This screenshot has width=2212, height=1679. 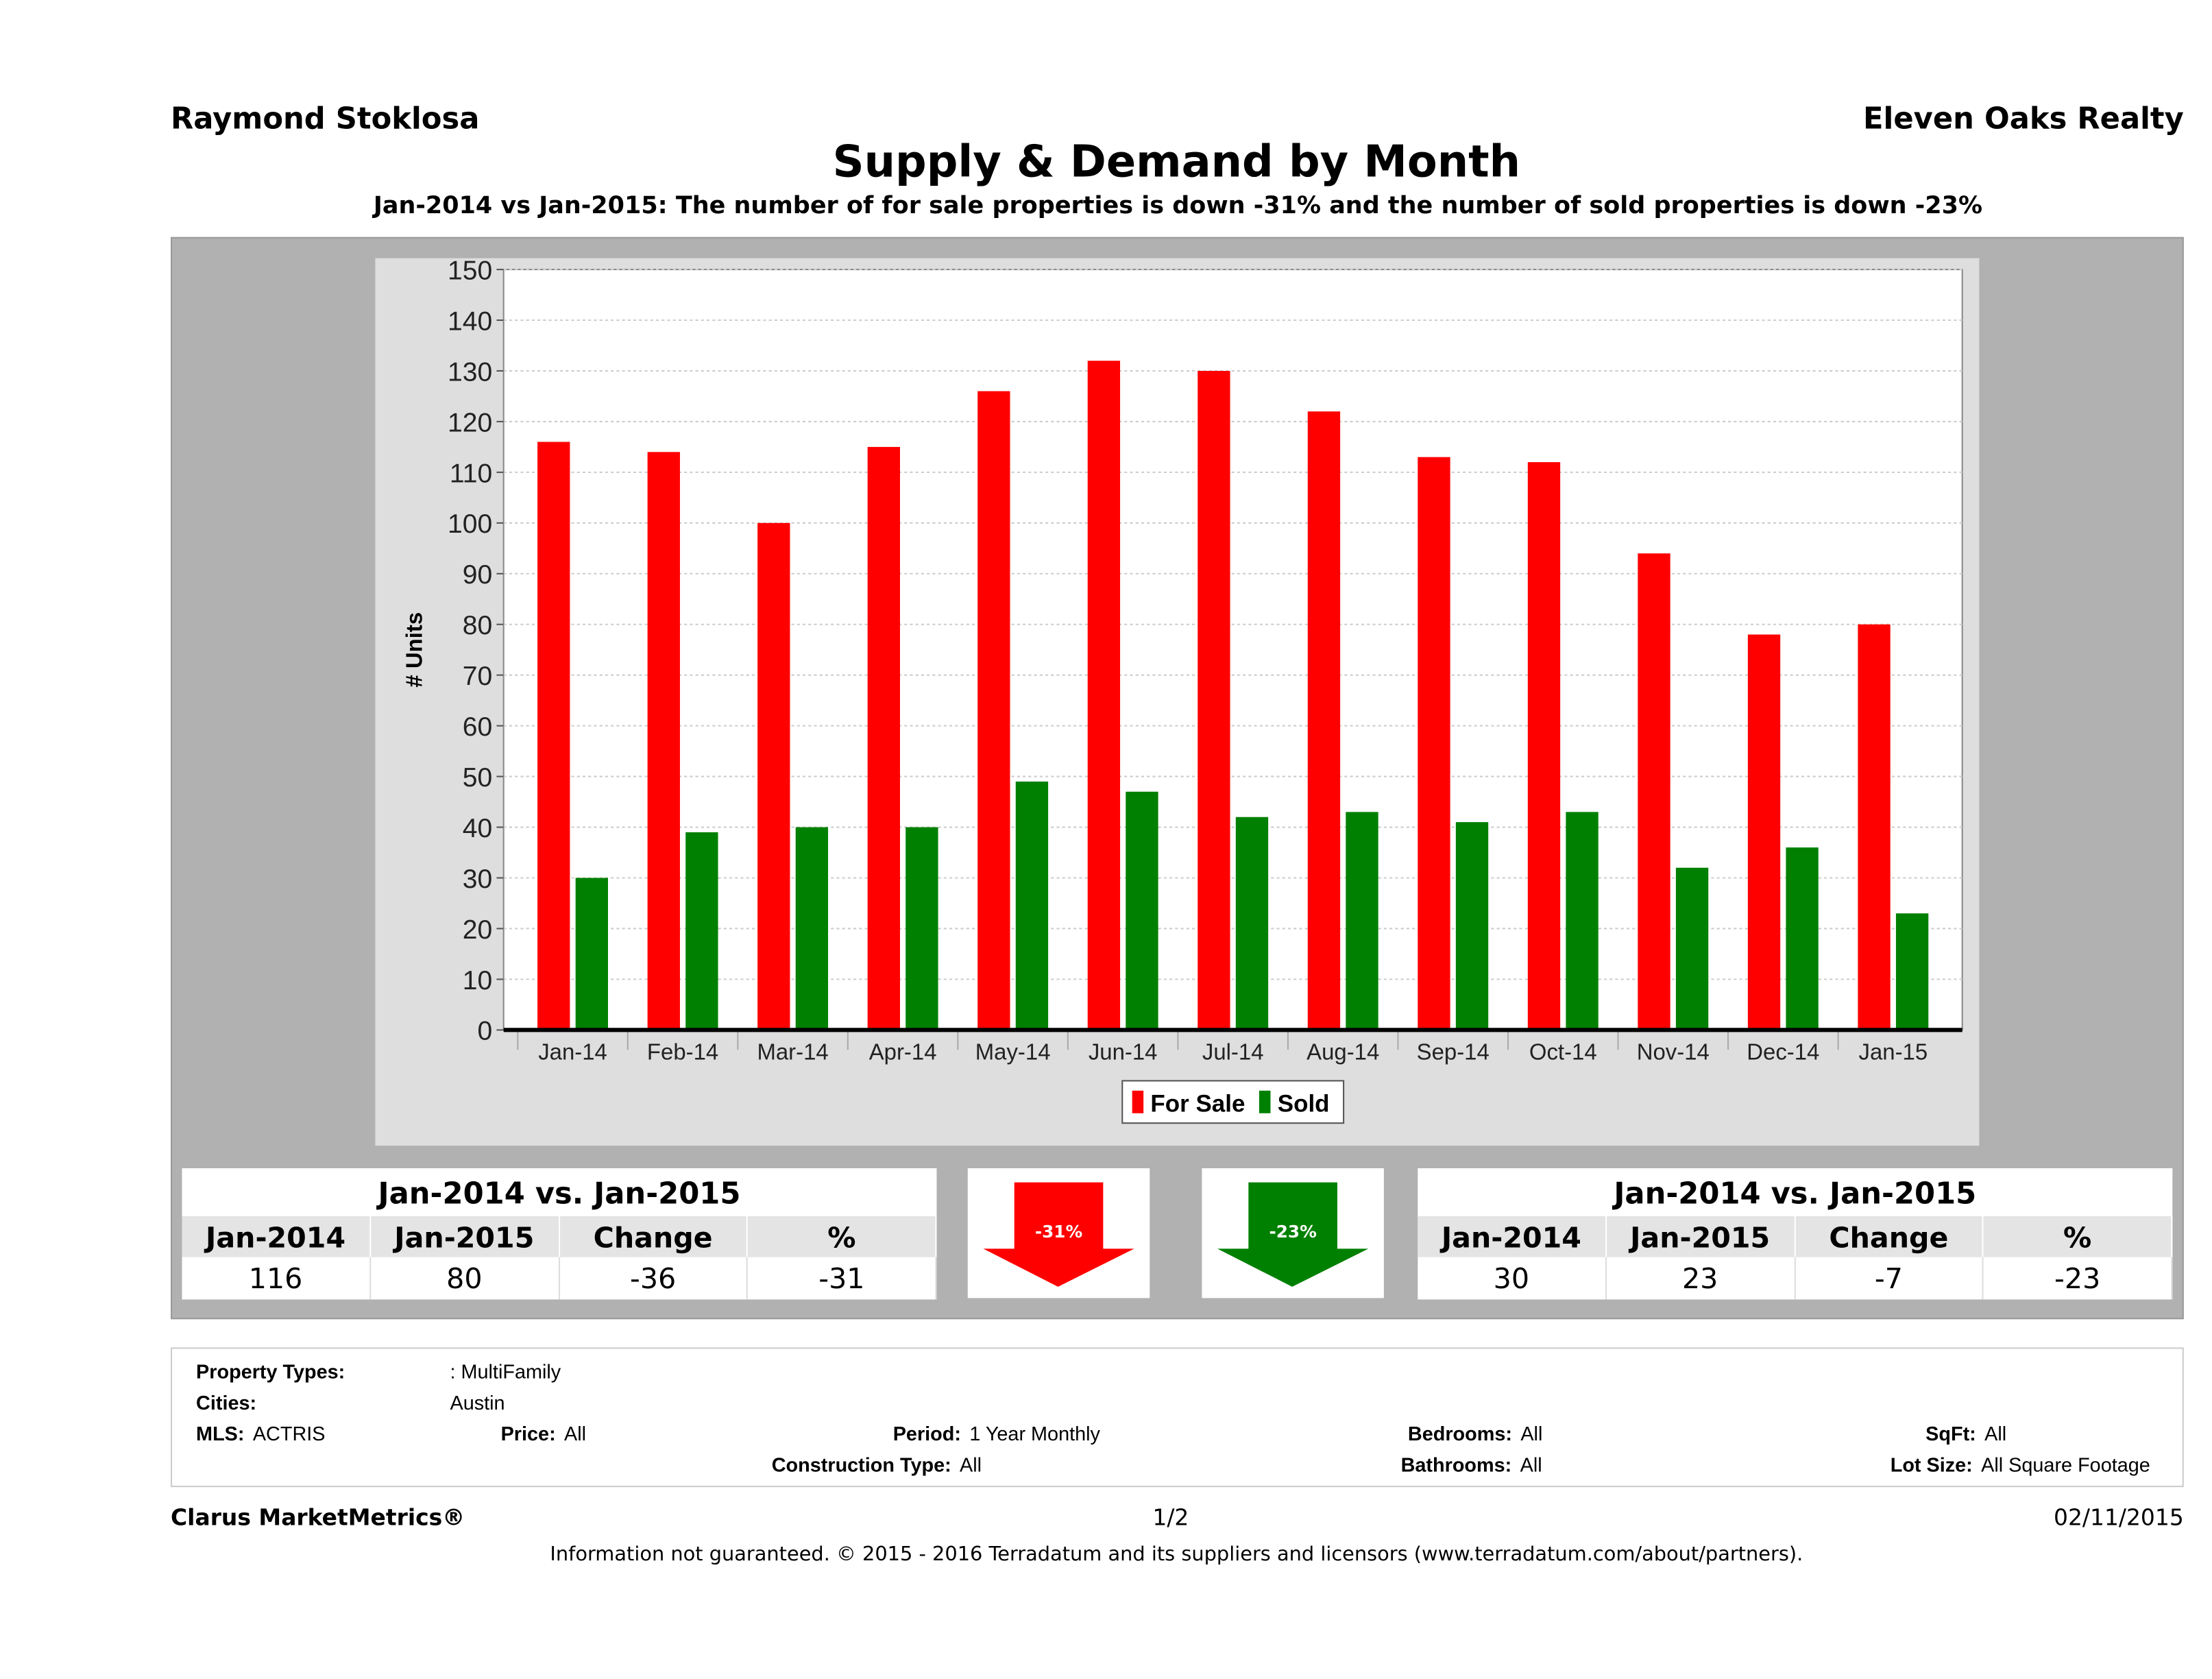 I want to click on x-tick-label: Jan-14, so click(x=572, y=1052).